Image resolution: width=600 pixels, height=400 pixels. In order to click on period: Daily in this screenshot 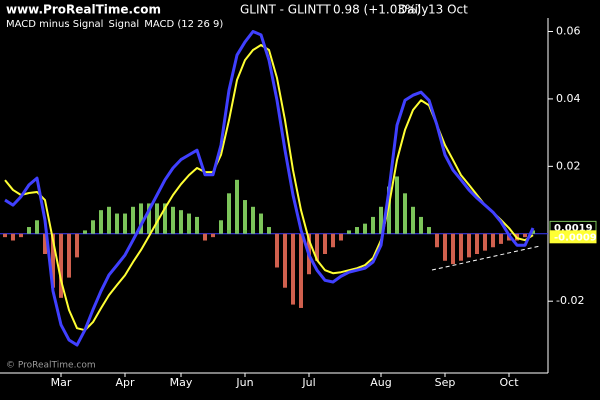, I will do `click(413, 10)`.